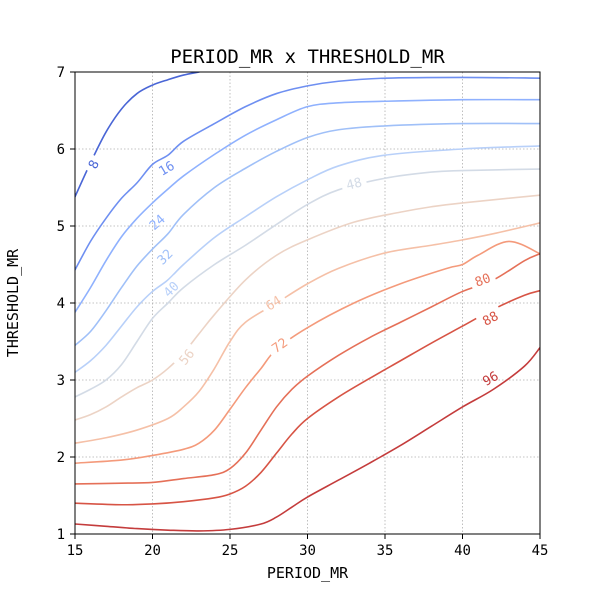 This screenshot has width=600, height=605. What do you see at coordinates (490, 319) in the screenshot?
I see `contour-label-88: 88` at bounding box center [490, 319].